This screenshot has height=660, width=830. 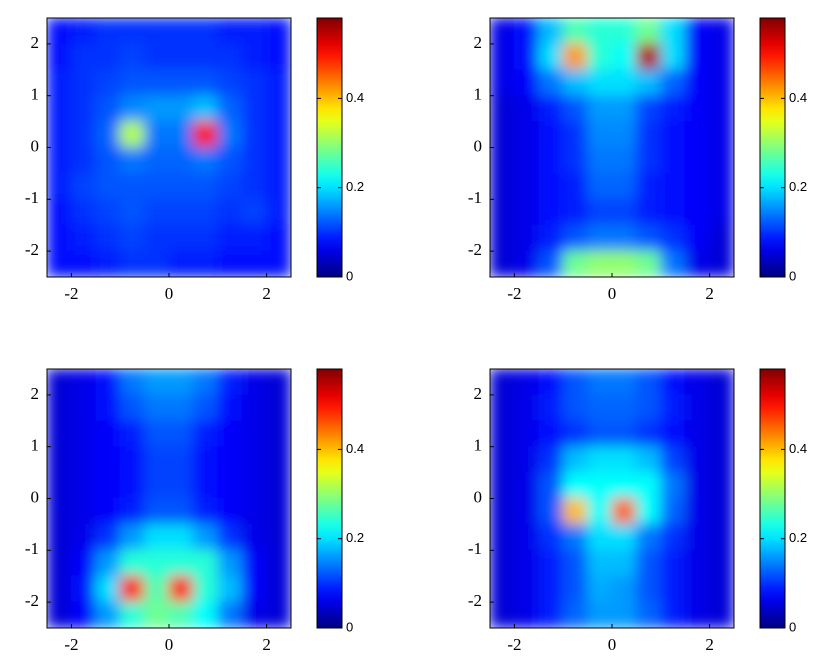 What do you see at coordinates (32, 548) in the screenshot?
I see `y-tick-label: -1` at bounding box center [32, 548].